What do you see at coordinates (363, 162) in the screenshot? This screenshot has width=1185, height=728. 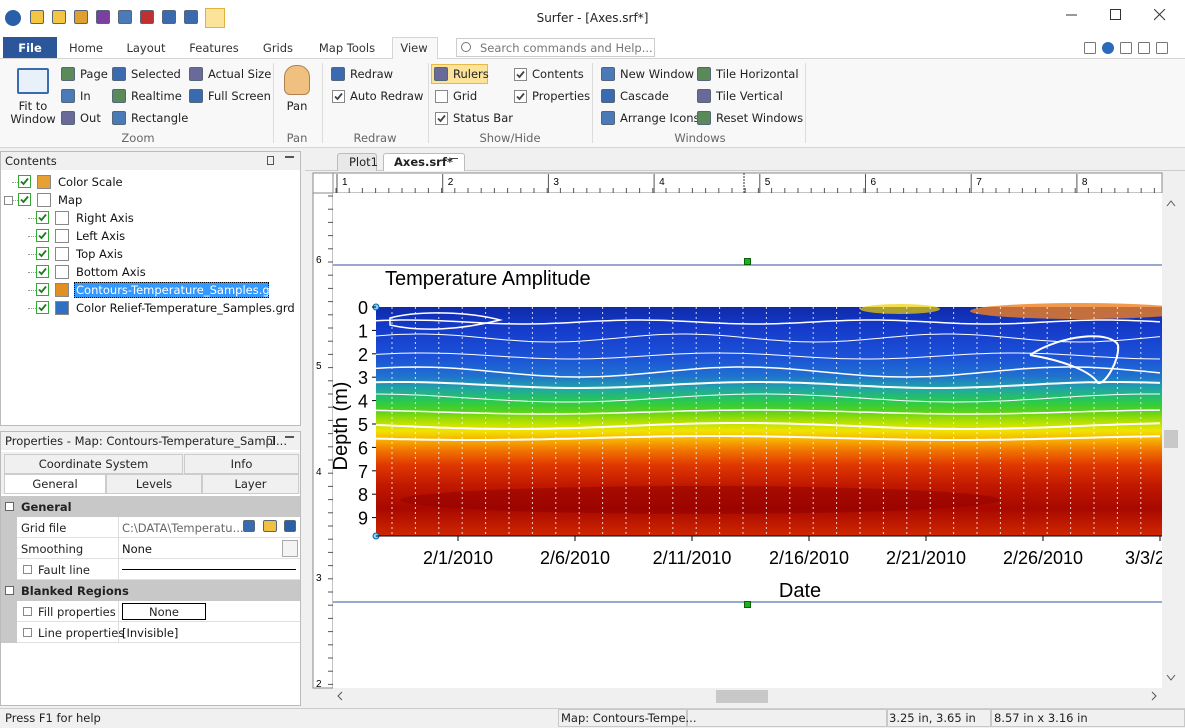 I see `document-tab-label: Plot1` at bounding box center [363, 162].